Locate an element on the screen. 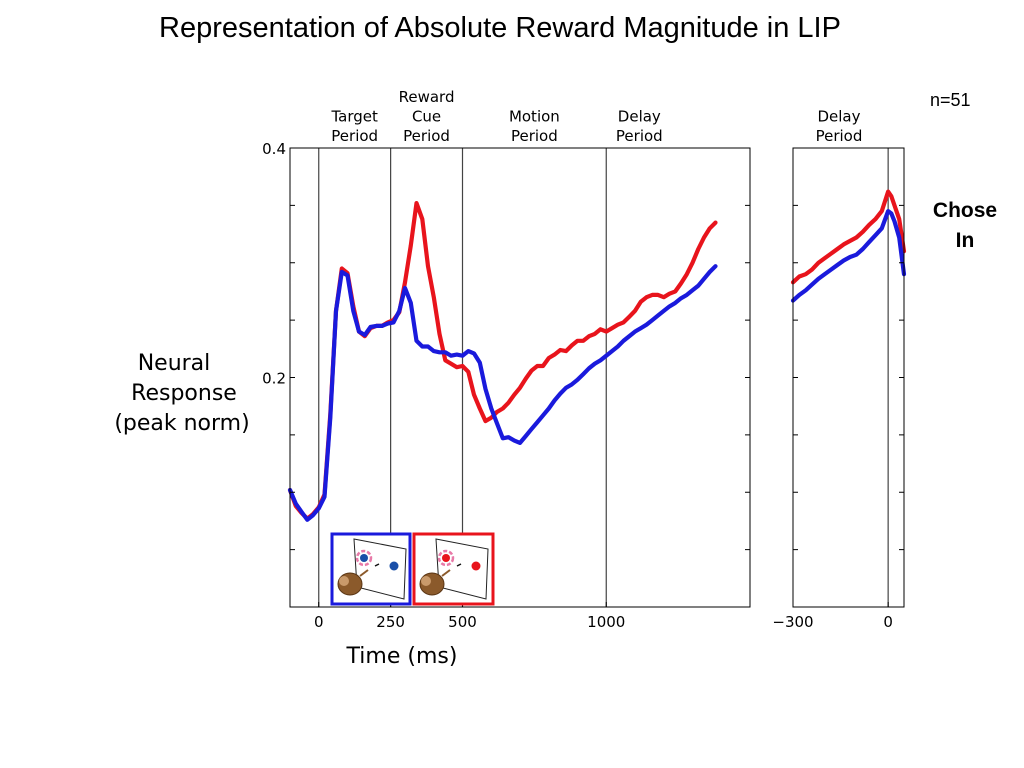 This screenshot has height=768, width=1024. x-tick-label: 1000 is located at coordinates (606, 622).